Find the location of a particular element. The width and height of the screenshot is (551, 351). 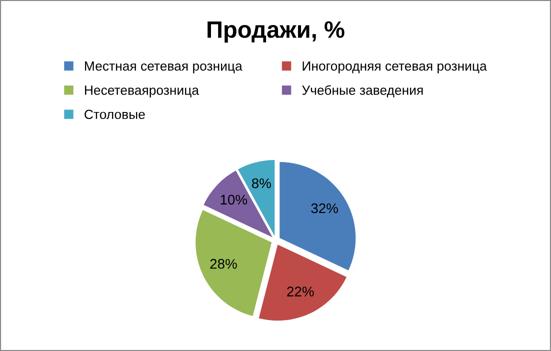

legend-label: Местная сетевая розница is located at coordinates (163, 68).